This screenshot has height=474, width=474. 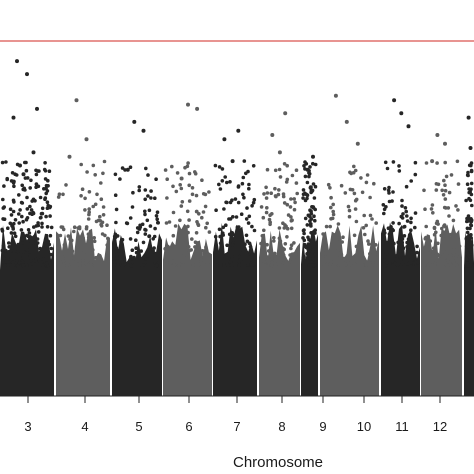 What do you see at coordinates (346, 121) in the screenshot?
I see `peak-point-chr10` at bounding box center [346, 121].